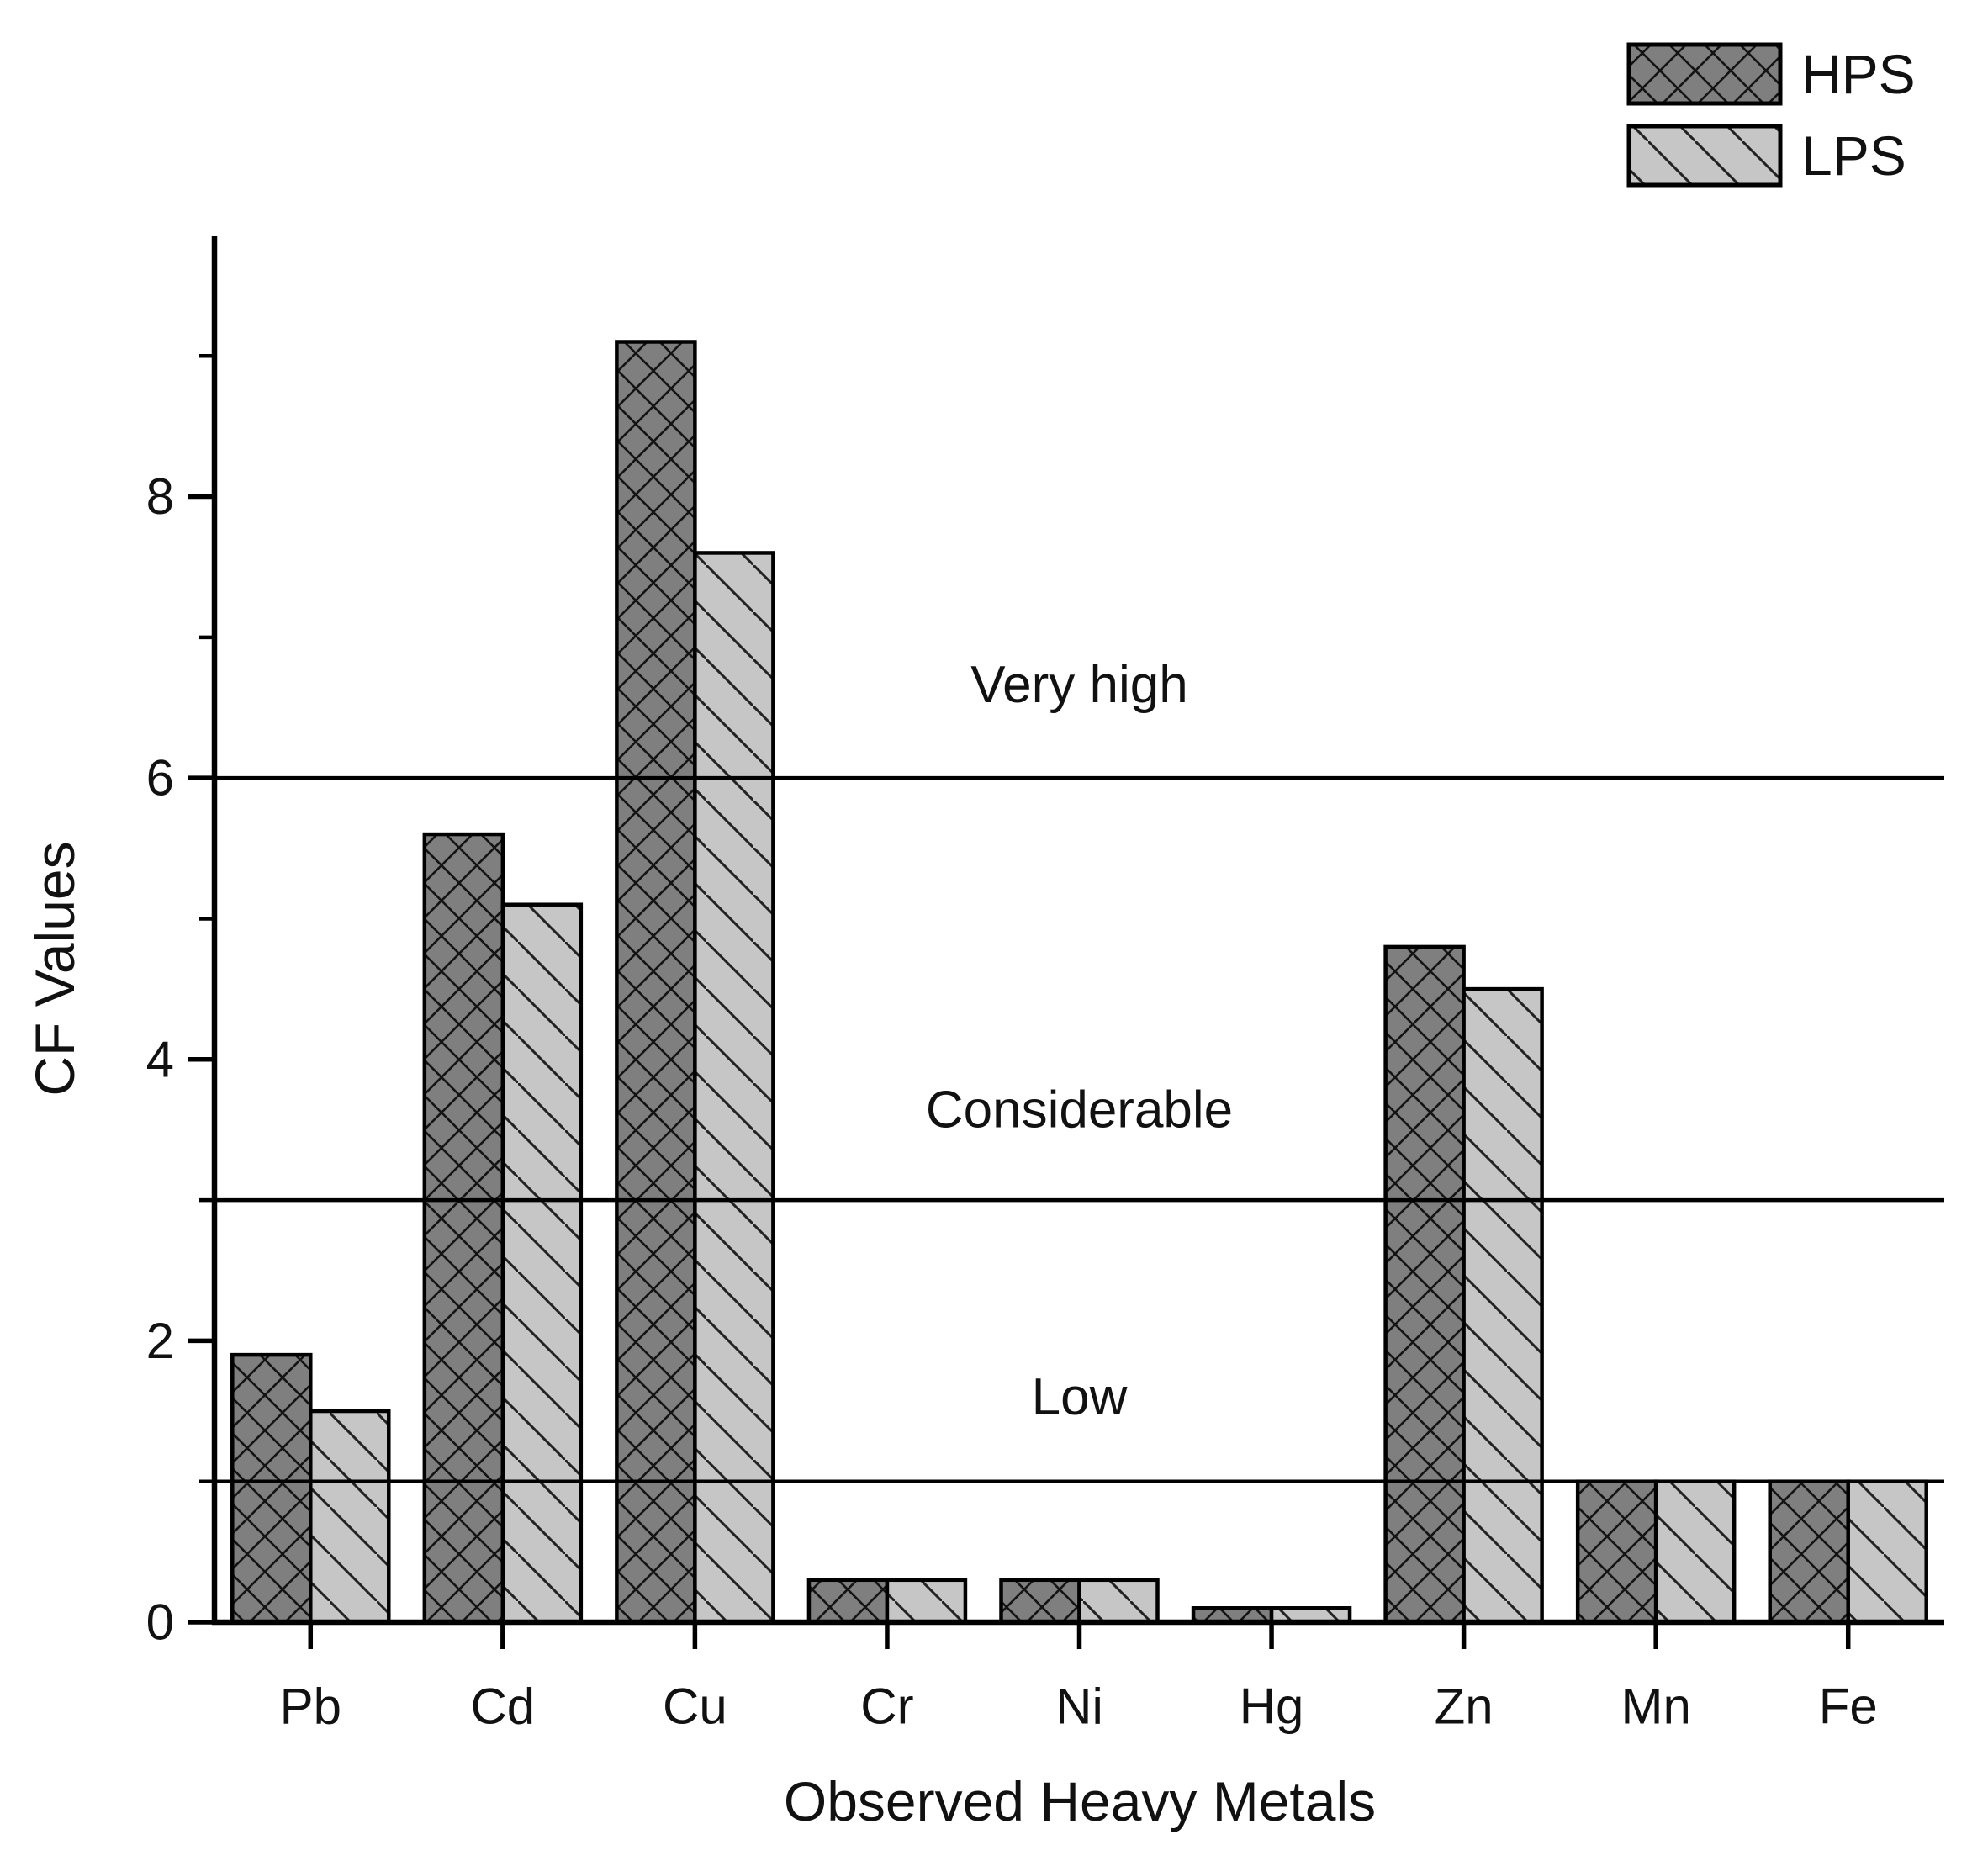 This screenshot has height=1861, width=1988. What do you see at coordinates (1079, 685) in the screenshot?
I see `annotation-very-high: Very high` at bounding box center [1079, 685].